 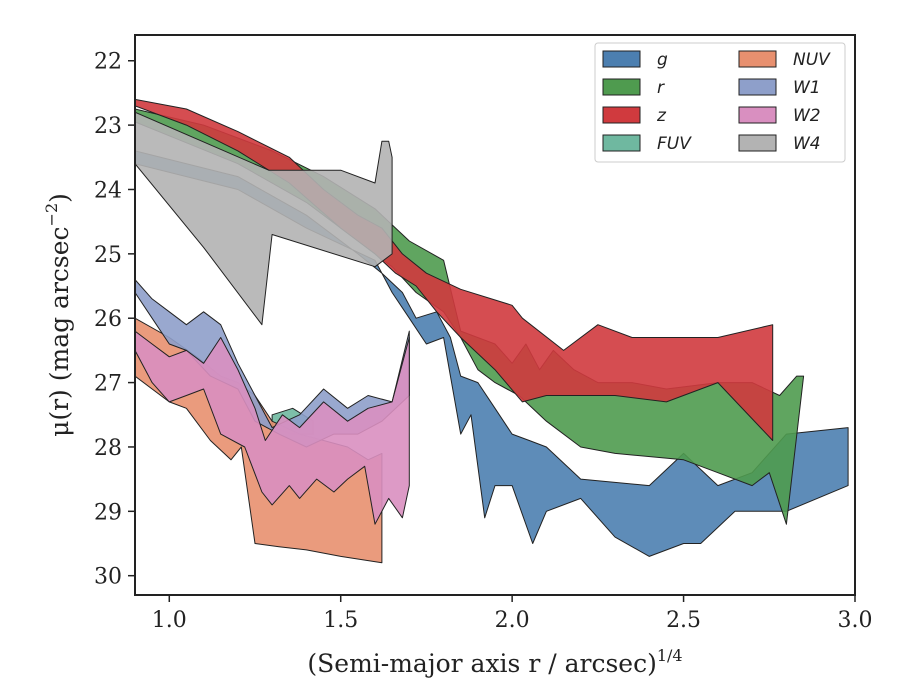 I want to click on legend: grz FUV NUV W1 W2 W4, so click(x=720, y=102).